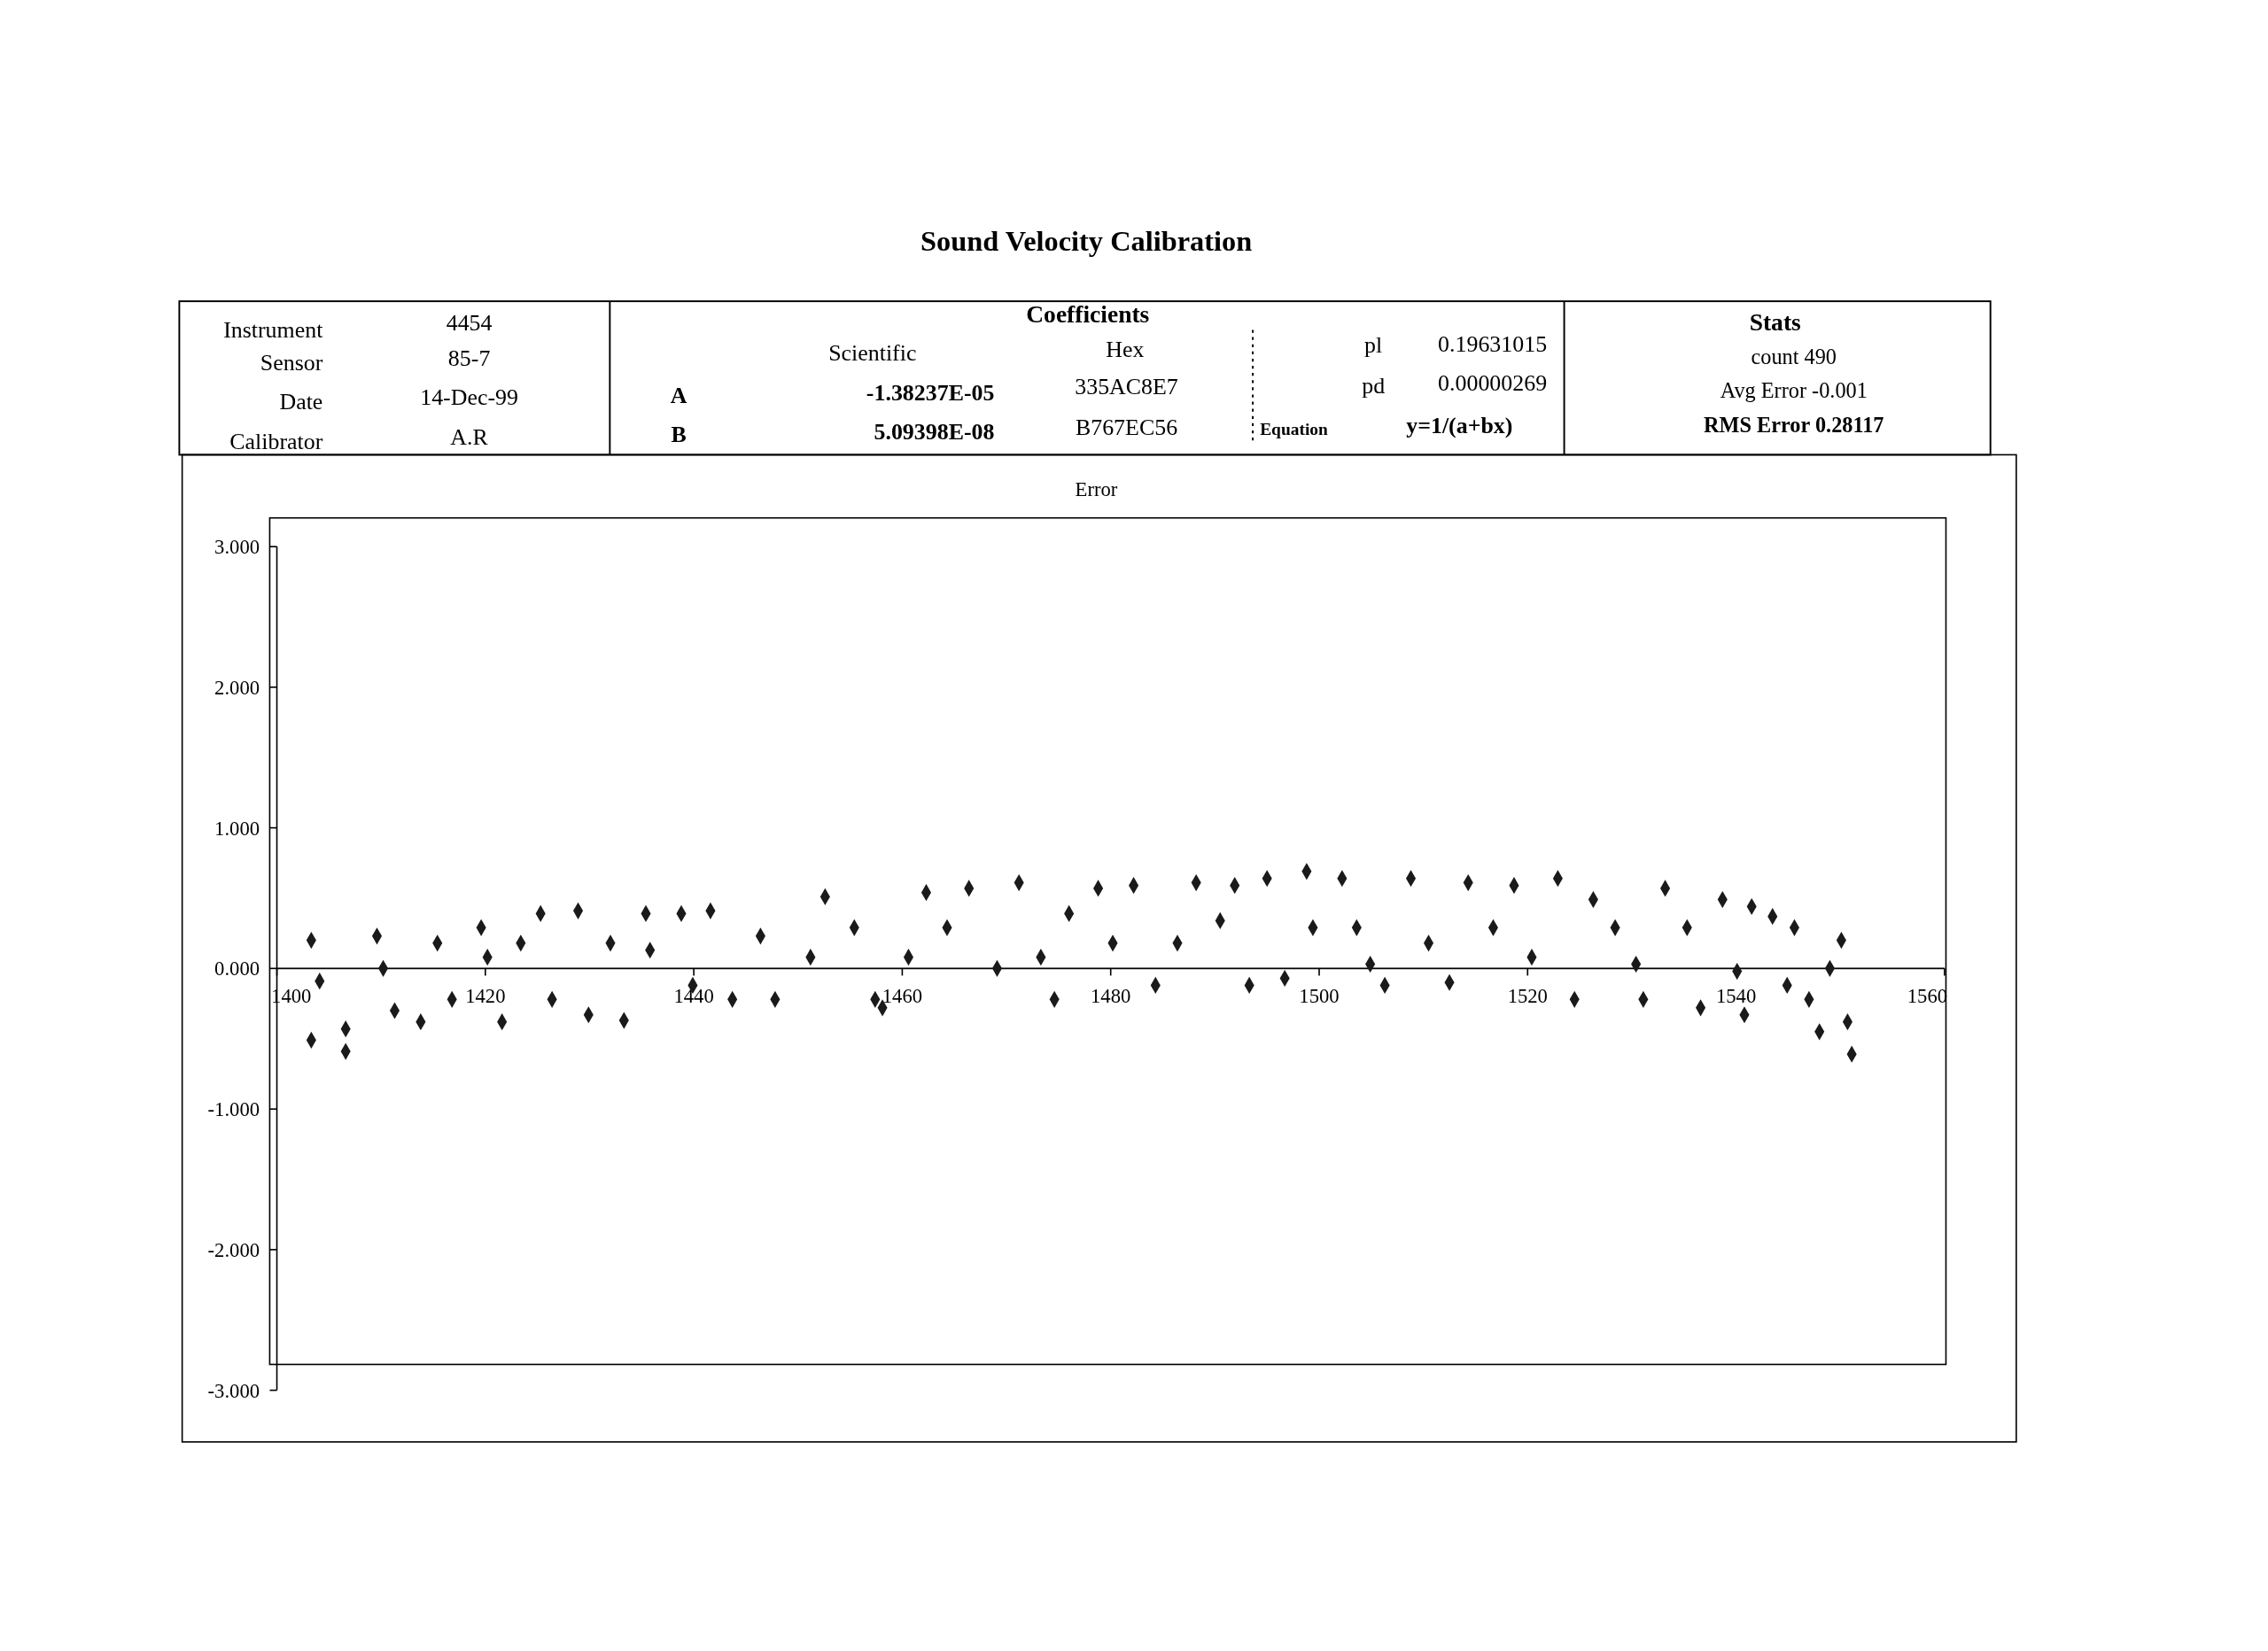  Describe the element at coordinates (693, 996) in the screenshot. I see `x-tick-label: 1440` at that location.